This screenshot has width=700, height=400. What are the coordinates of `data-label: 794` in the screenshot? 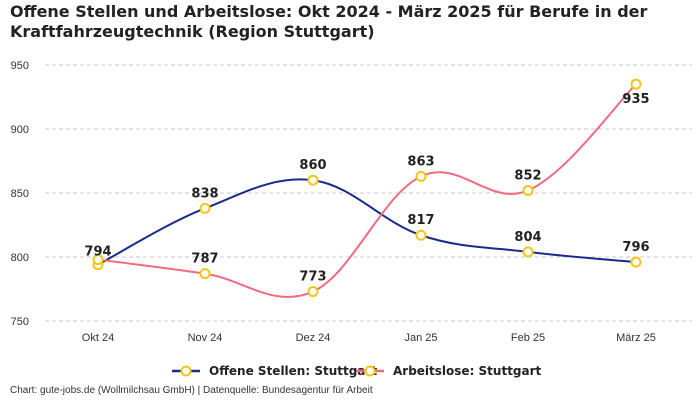 It's located at (97, 252).